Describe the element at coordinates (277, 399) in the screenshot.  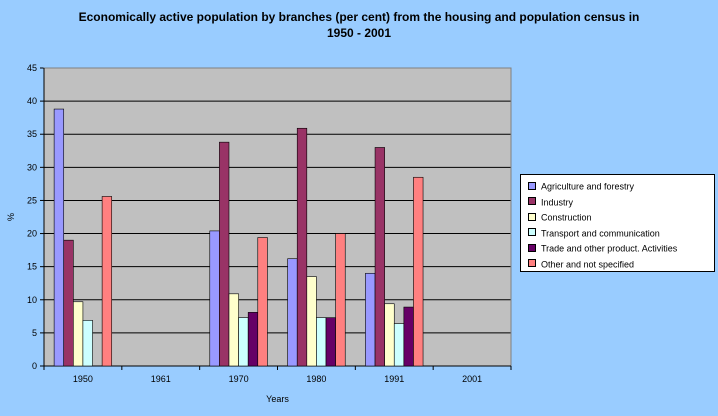
I see `x-axis-title: Years` at that location.